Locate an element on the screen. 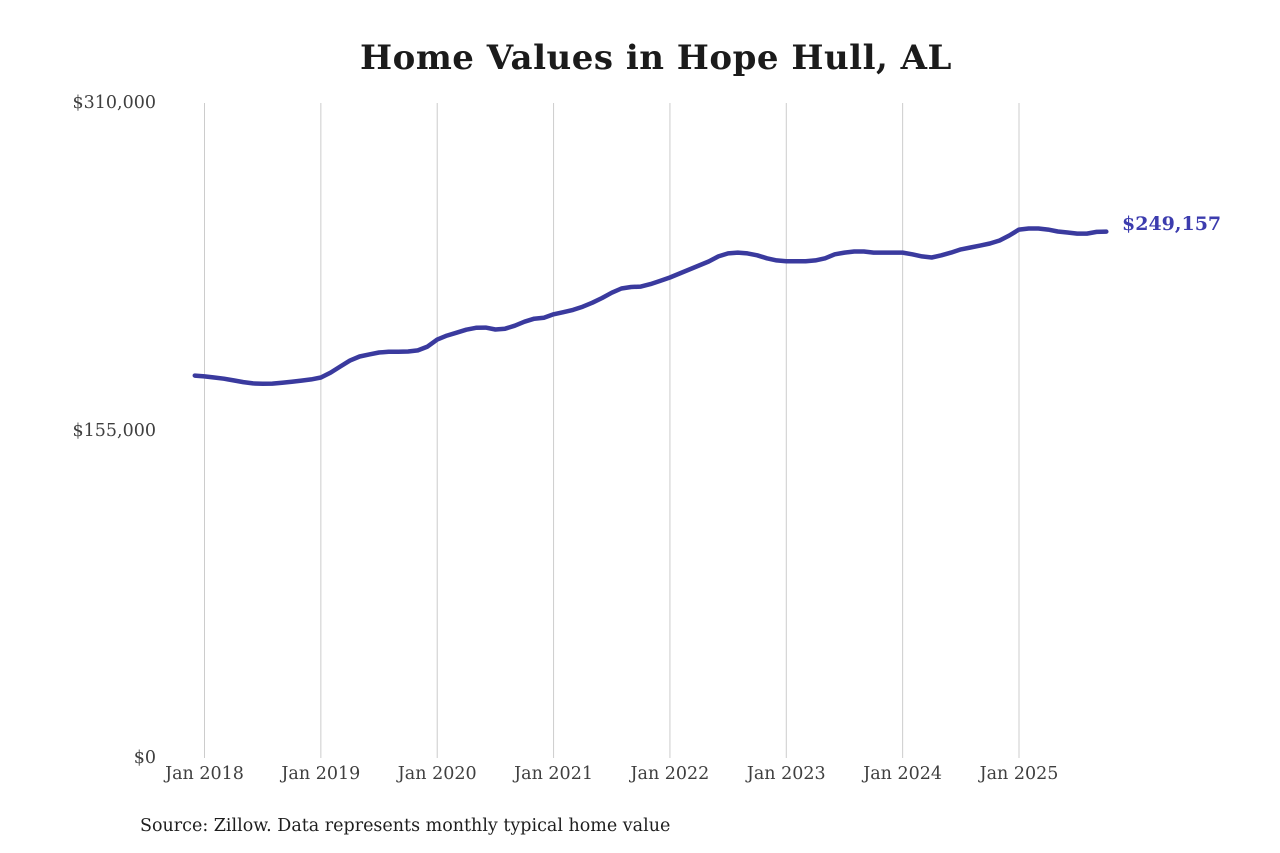  x-tick-label: Jan 2021 is located at coordinates (553, 774).